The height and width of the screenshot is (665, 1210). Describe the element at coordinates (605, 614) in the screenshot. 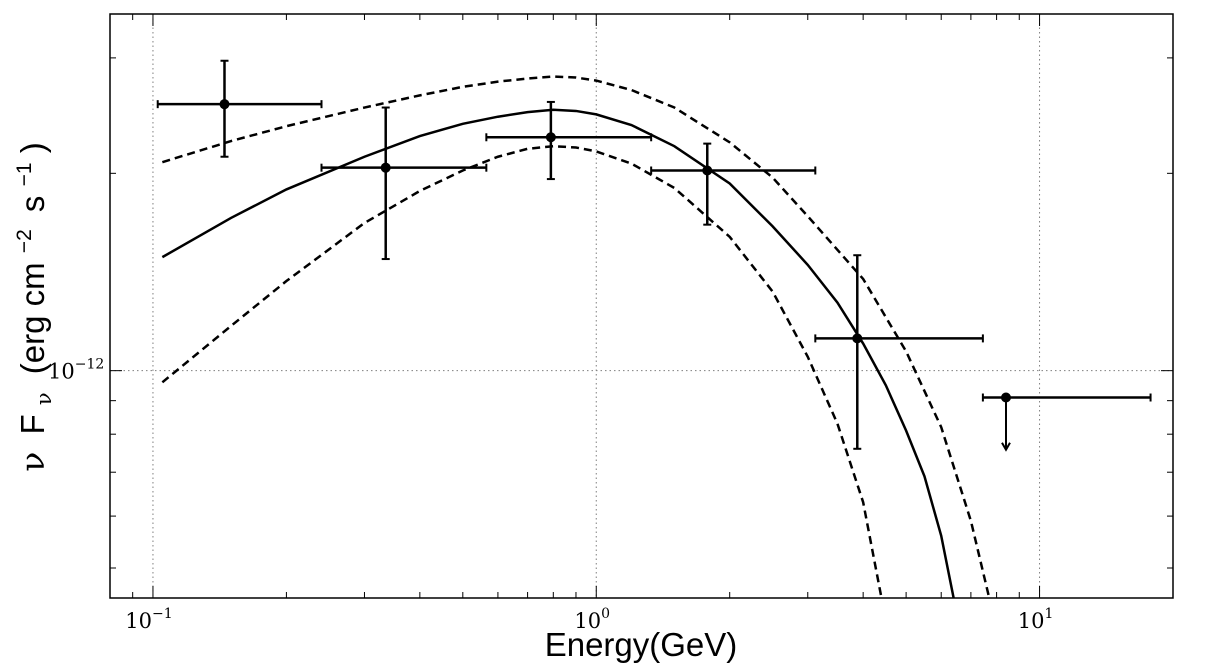

I see `x-tick-exponent: 0` at that location.